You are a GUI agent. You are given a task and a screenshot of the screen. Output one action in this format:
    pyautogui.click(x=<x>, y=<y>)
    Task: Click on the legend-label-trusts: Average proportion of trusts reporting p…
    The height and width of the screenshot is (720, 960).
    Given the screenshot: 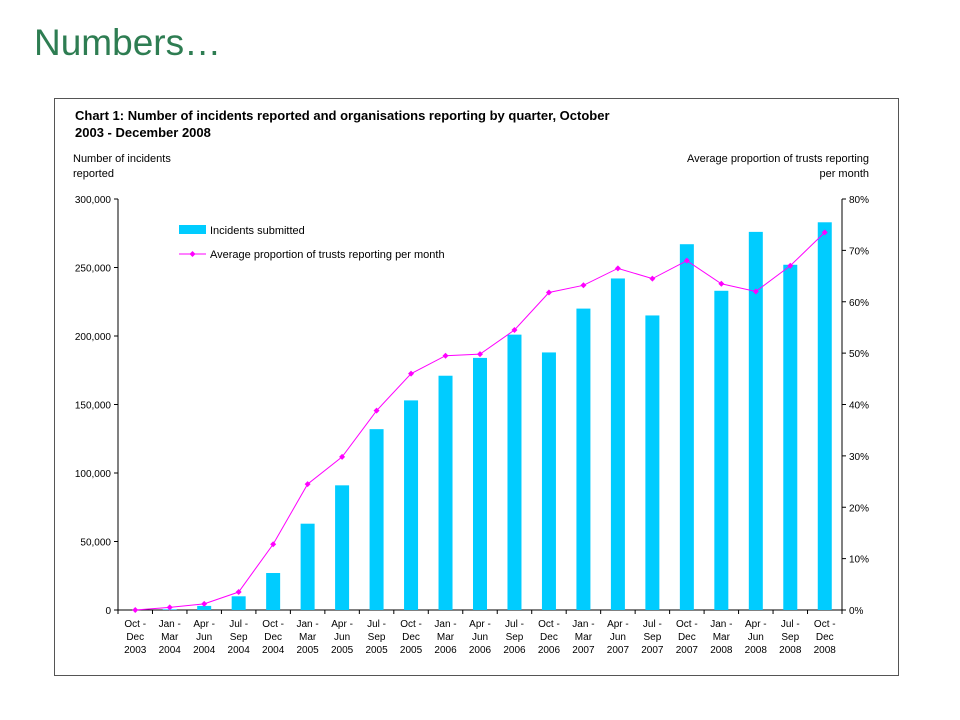 What is the action you would take?
    pyautogui.click(x=327, y=255)
    